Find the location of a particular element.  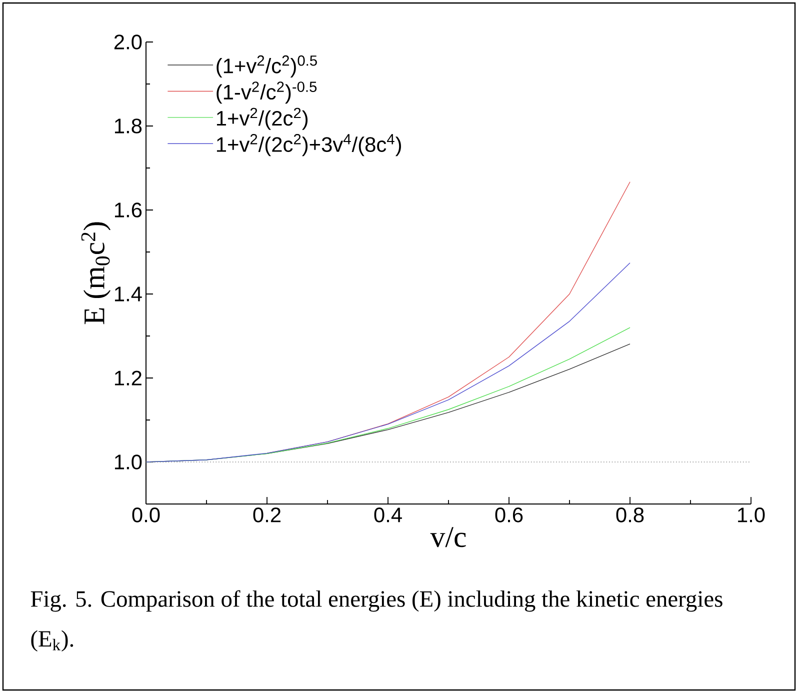

x-tick-label: 1.0 is located at coordinates (751, 515).